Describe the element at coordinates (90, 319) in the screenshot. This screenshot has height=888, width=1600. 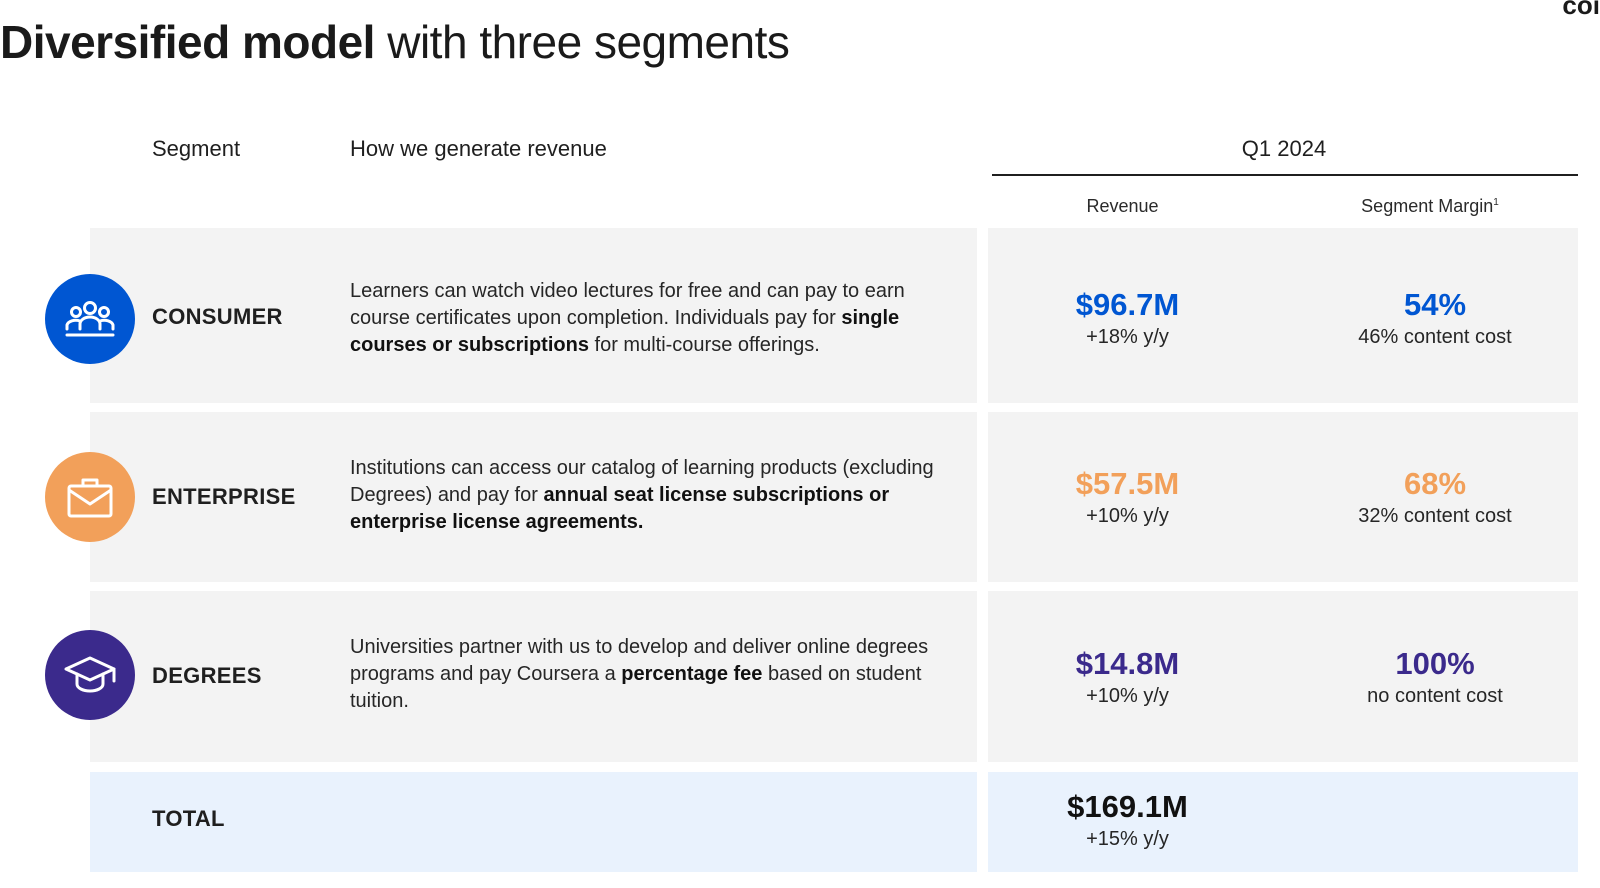
I see `people-group-icon` at that location.